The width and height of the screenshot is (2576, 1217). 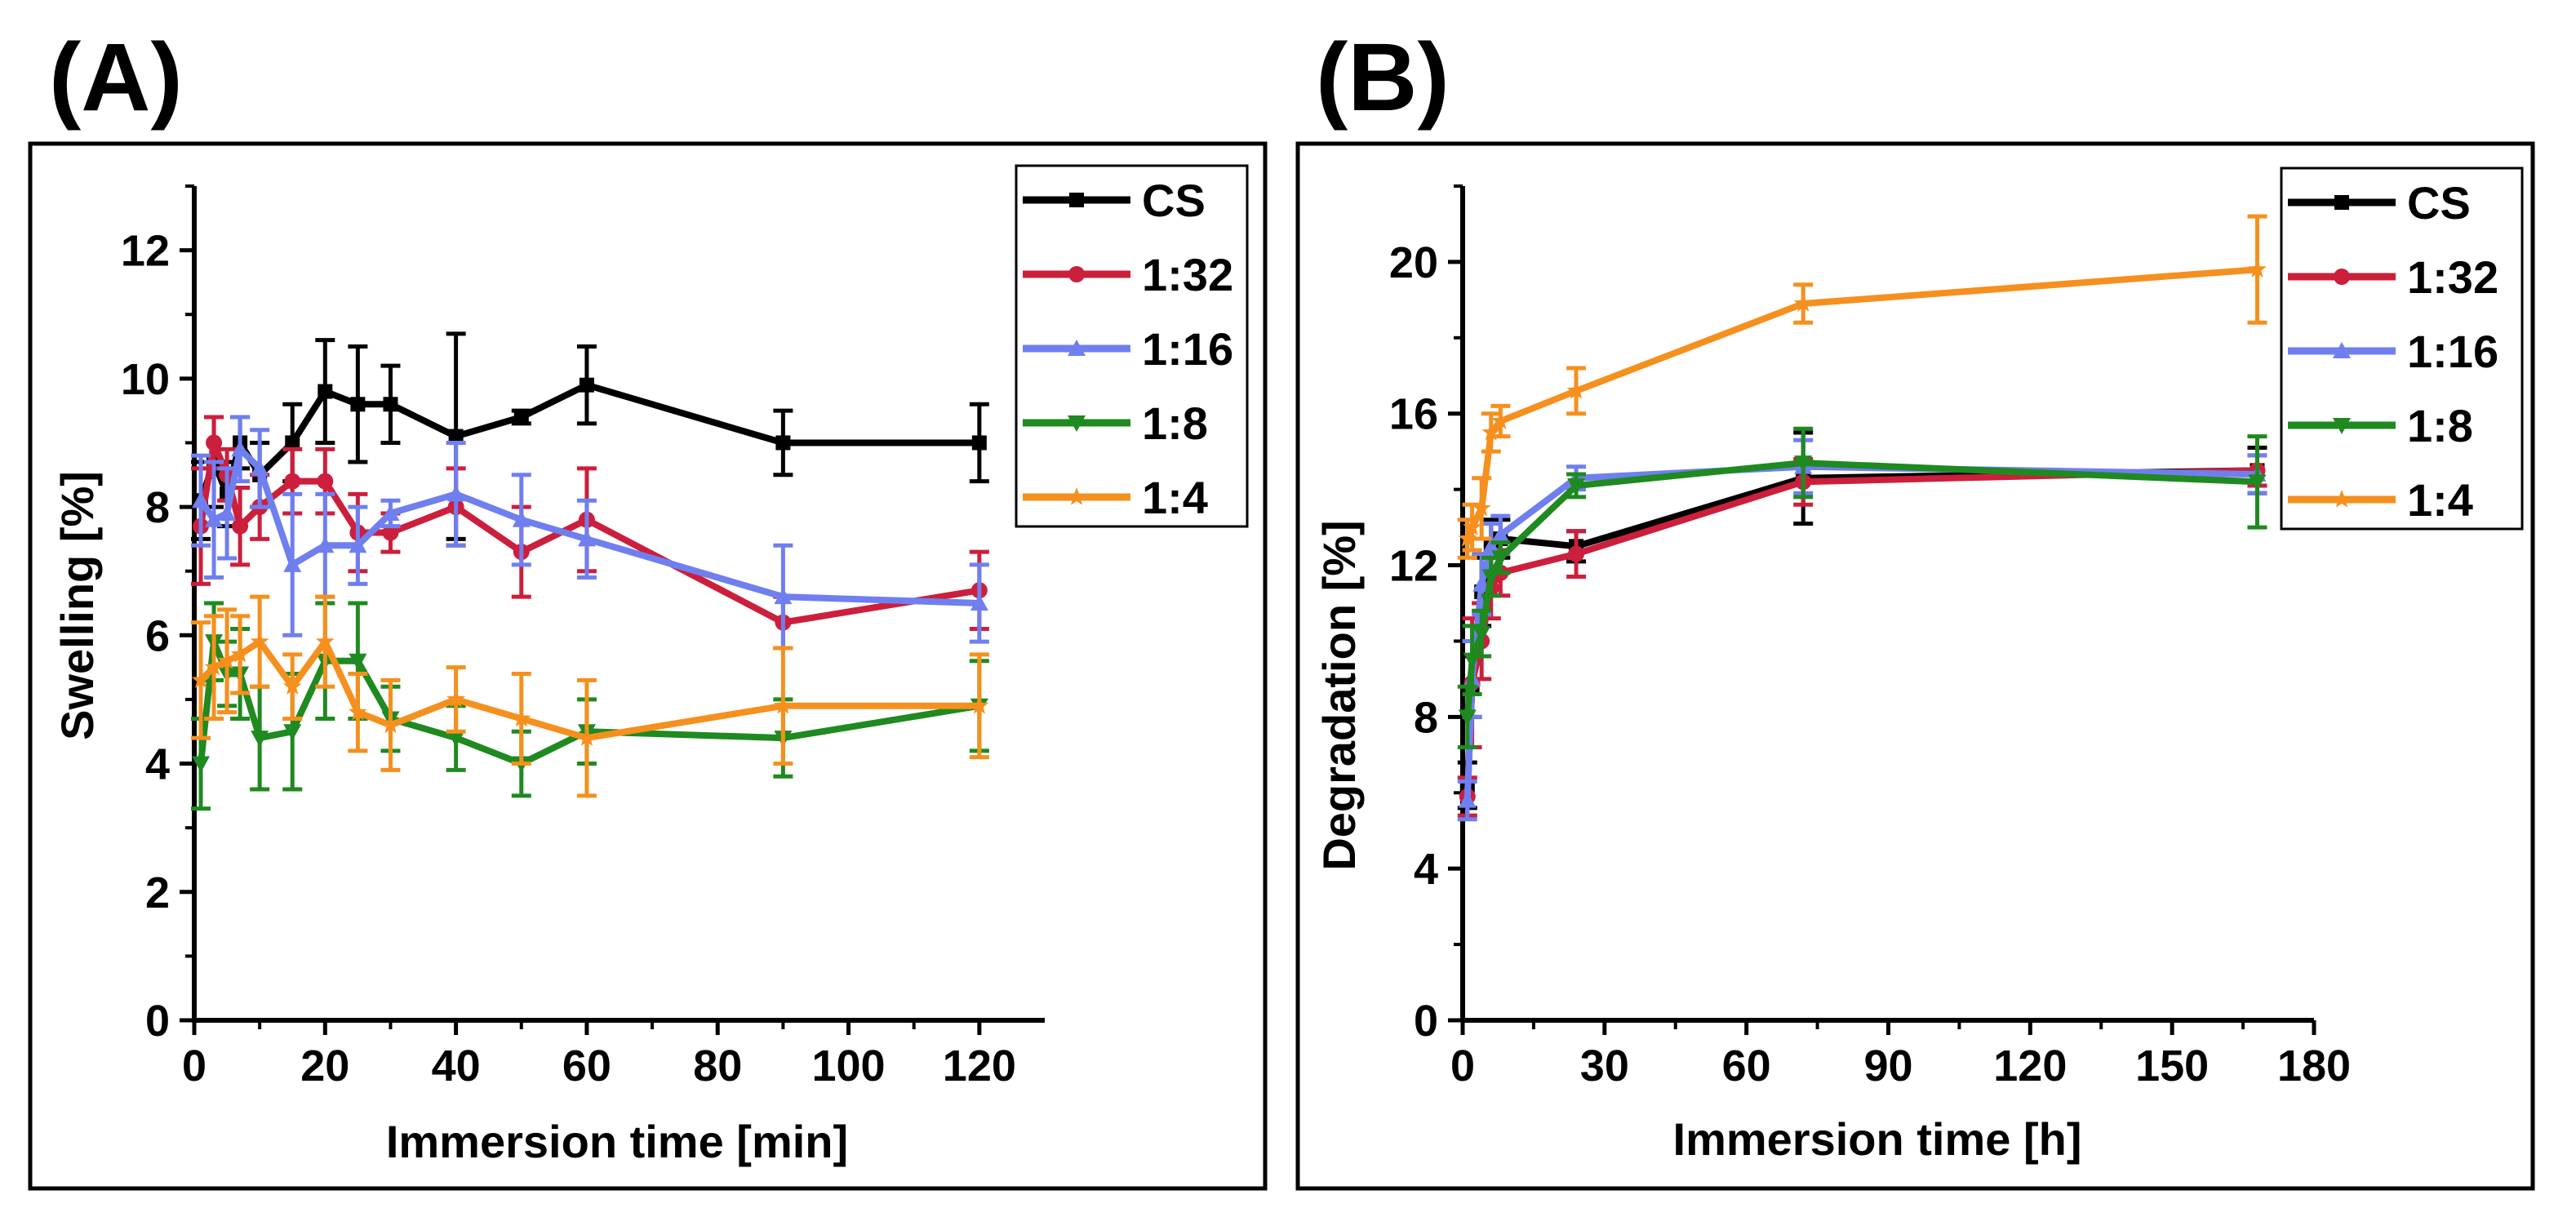 I want to click on chart-a-y-tick-label: 10, so click(x=145, y=379).